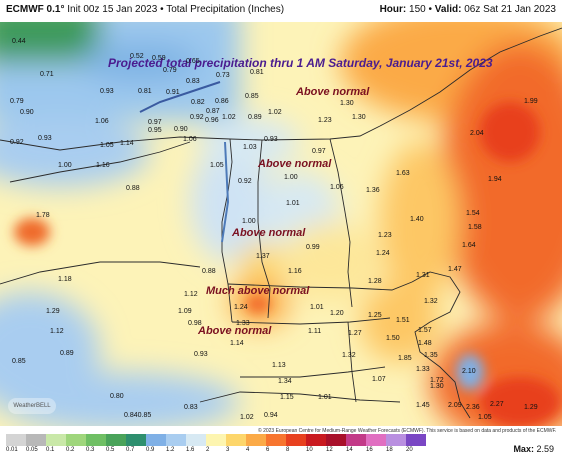  I want to click on colorbar-tick-label: 0.9, so click(150, 450).